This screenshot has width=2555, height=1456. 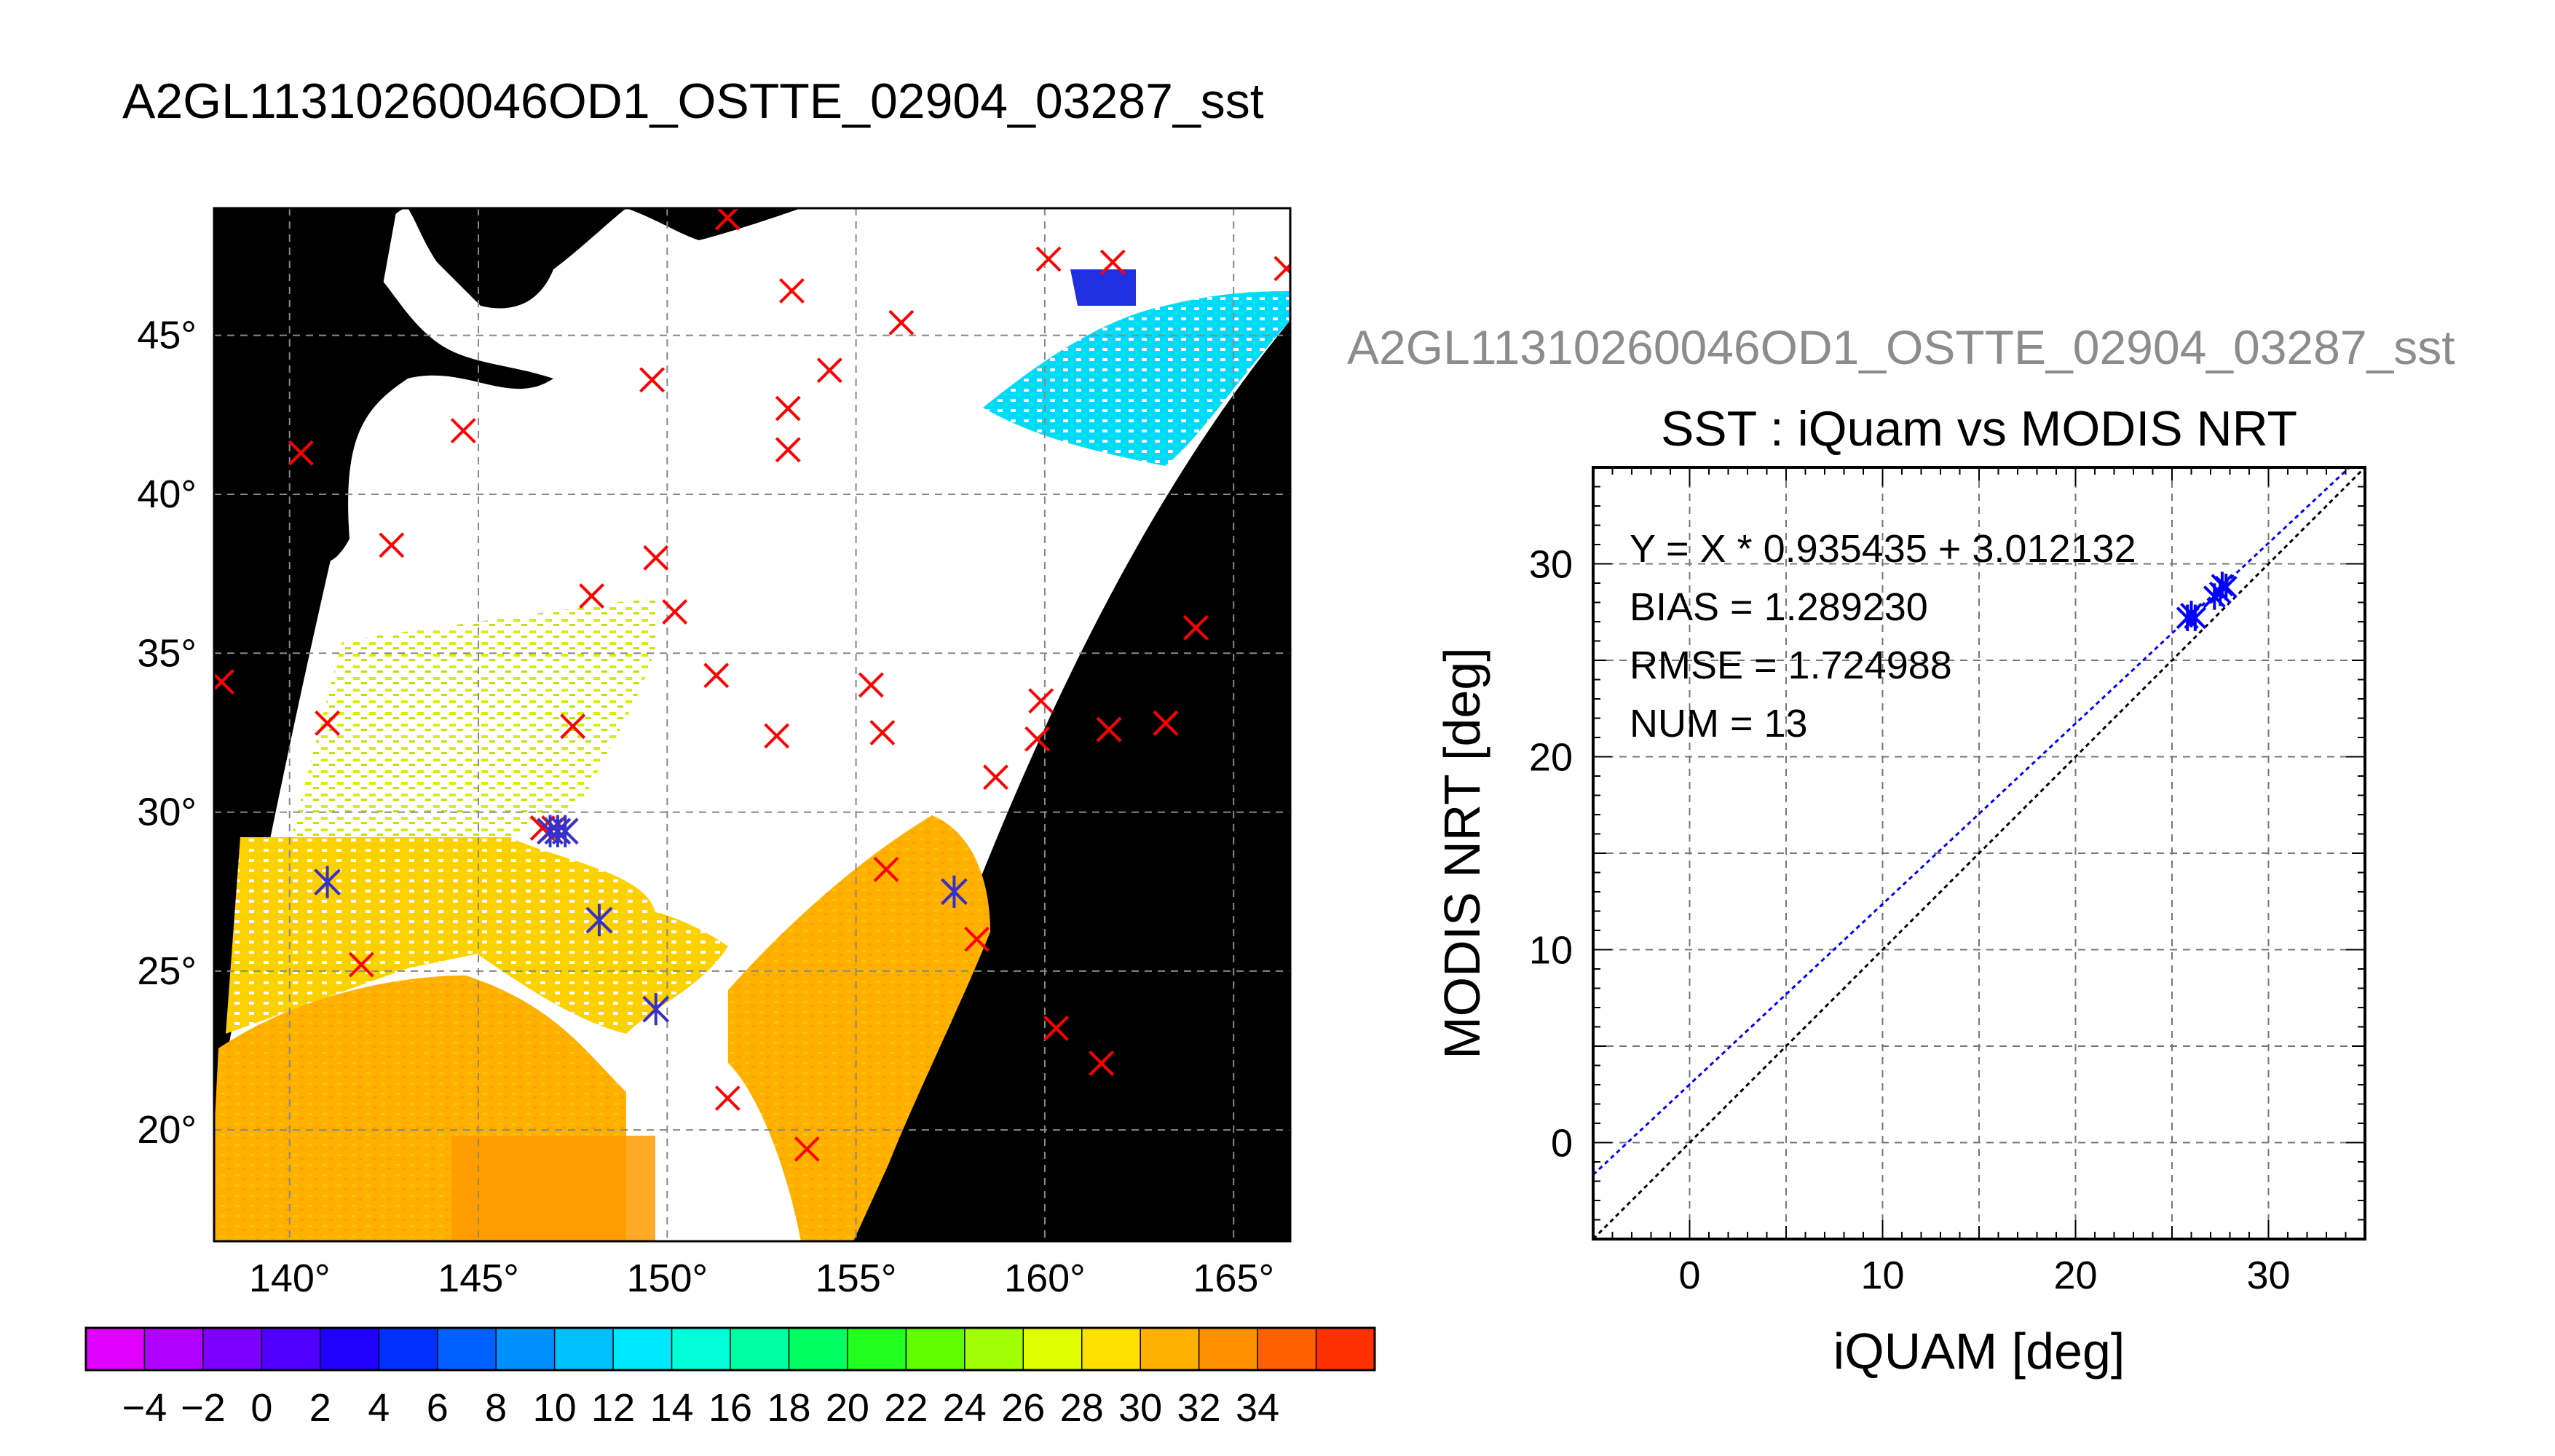 I want to click on colorbar-tick-label: 34, so click(x=1257, y=1408).